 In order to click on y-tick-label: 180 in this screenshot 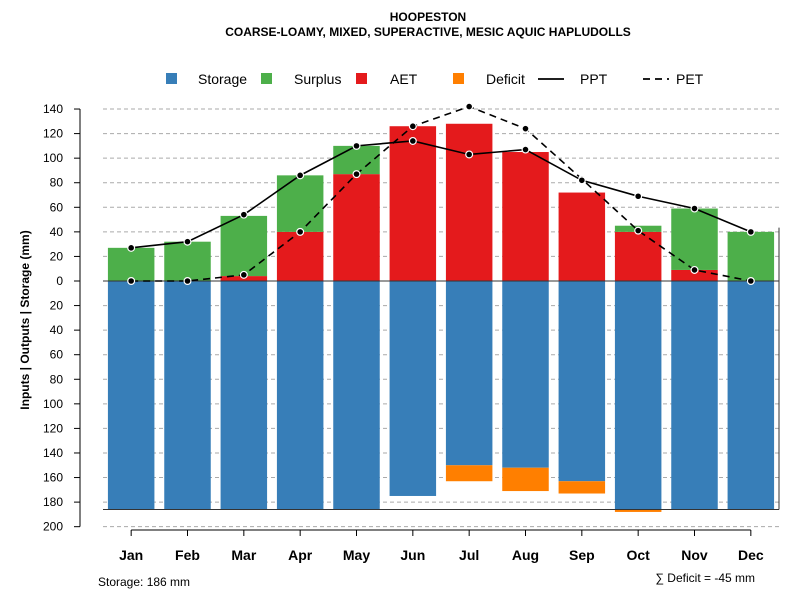, I will do `click(53, 502)`.